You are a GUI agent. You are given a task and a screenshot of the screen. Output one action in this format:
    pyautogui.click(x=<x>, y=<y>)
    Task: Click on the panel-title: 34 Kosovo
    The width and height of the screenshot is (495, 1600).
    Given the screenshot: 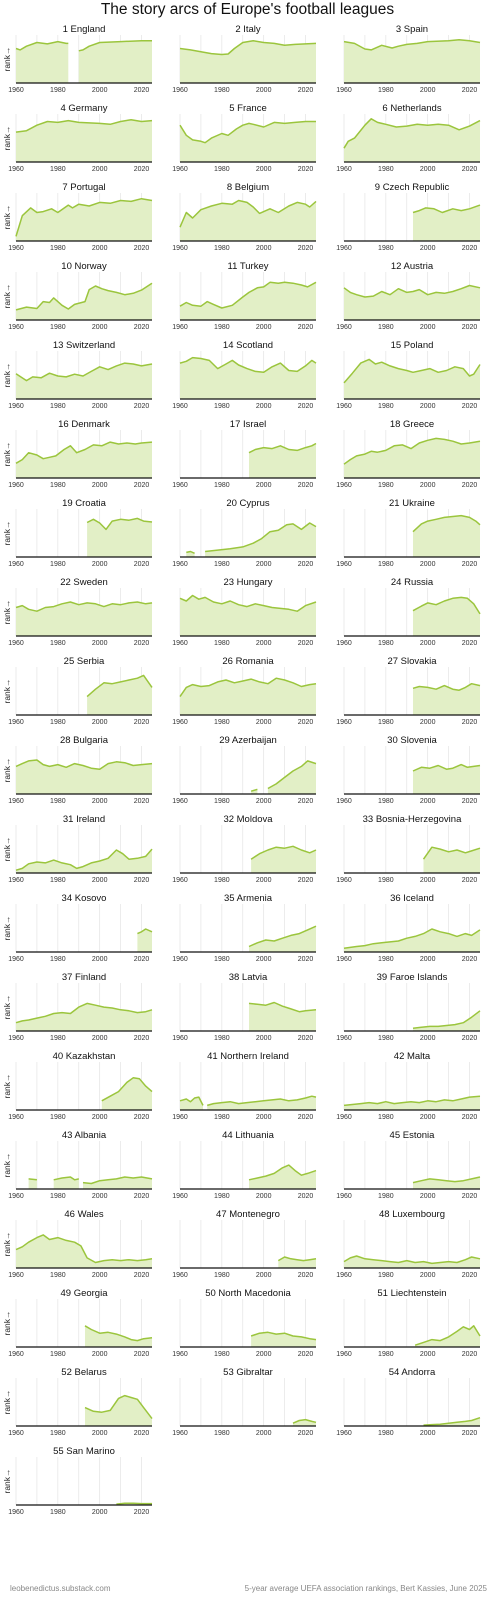 What is the action you would take?
    pyautogui.click(x=84, y=898)
    